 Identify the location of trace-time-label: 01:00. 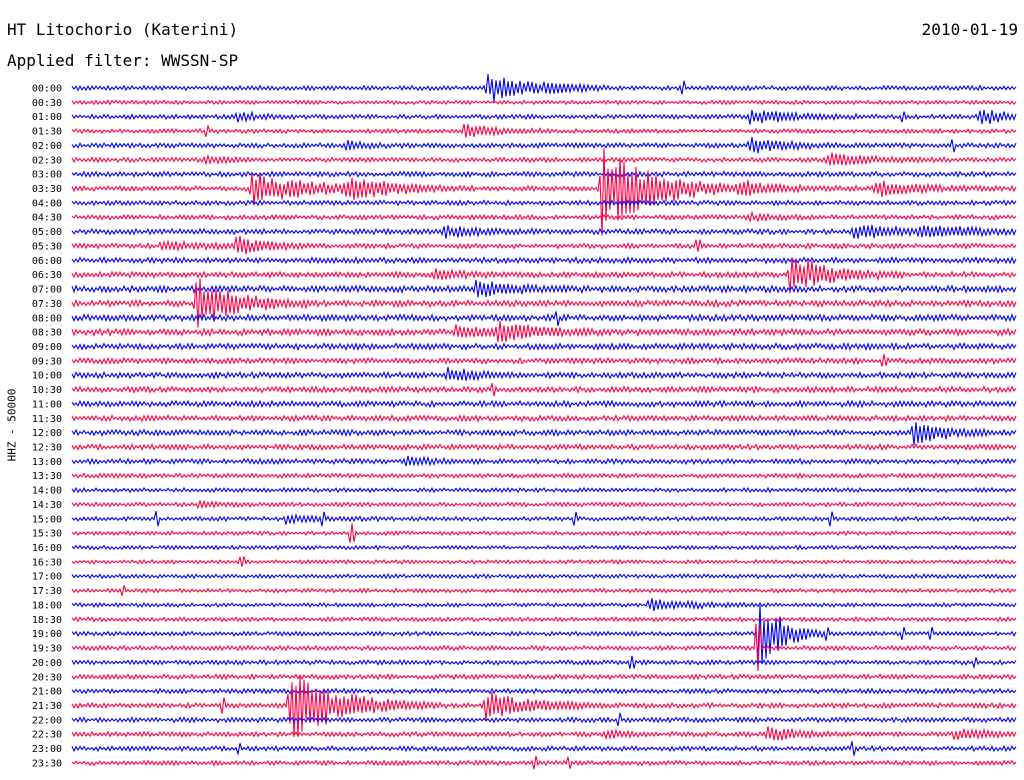
(47, 117).